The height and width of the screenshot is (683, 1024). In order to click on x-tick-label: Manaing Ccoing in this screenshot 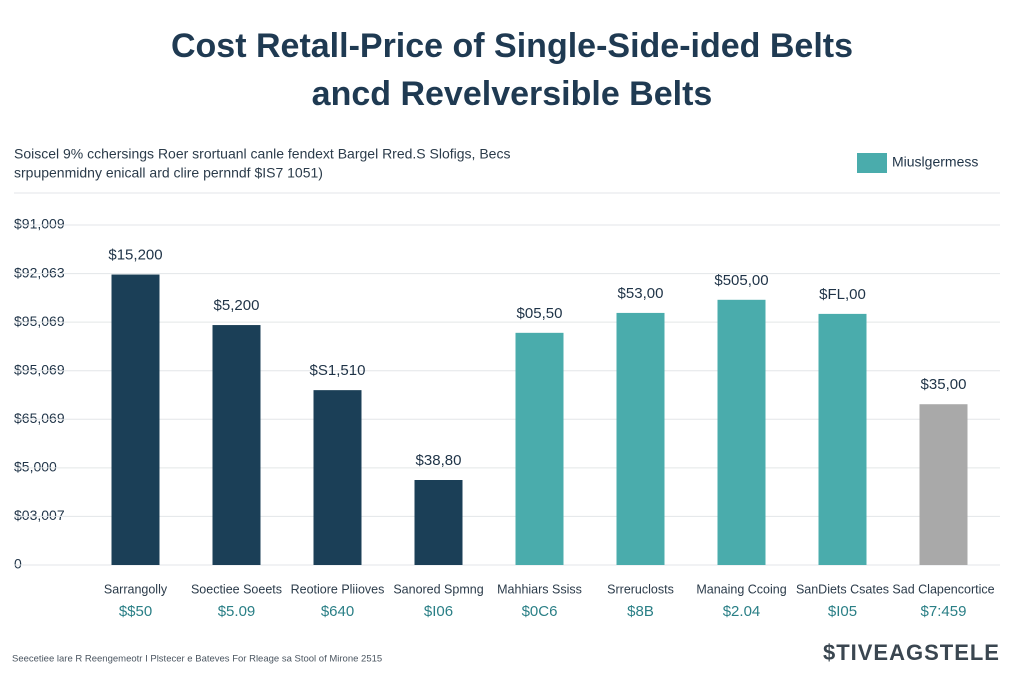, I will do `click(741, 589)`.